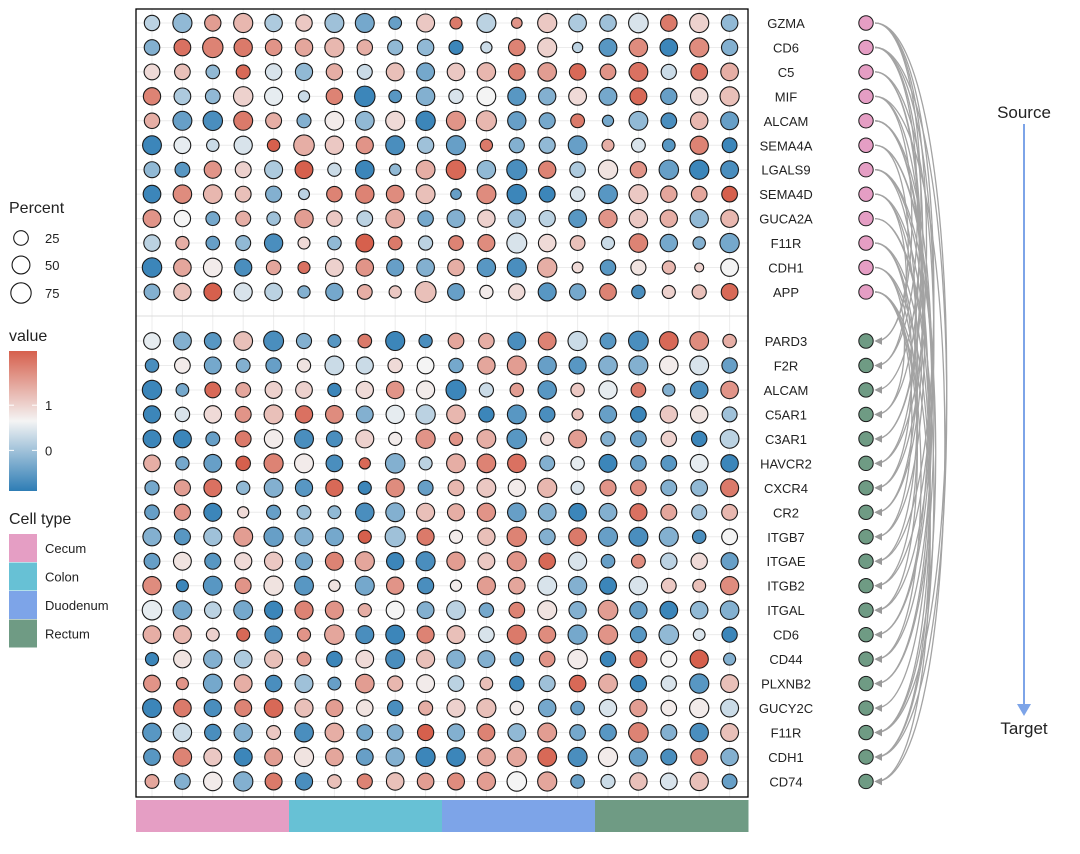 This screenshot has height=854, width=1080. What do you see at coordinates (866, 537) in the screenshot?
I see `target-node-itgb7` at bounding box center [866, 537].